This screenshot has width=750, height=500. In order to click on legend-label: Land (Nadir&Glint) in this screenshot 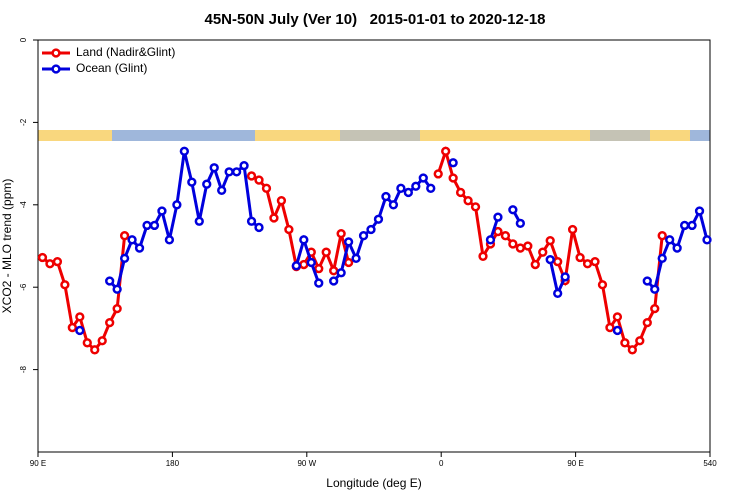, I will do `click(125, 52)`.